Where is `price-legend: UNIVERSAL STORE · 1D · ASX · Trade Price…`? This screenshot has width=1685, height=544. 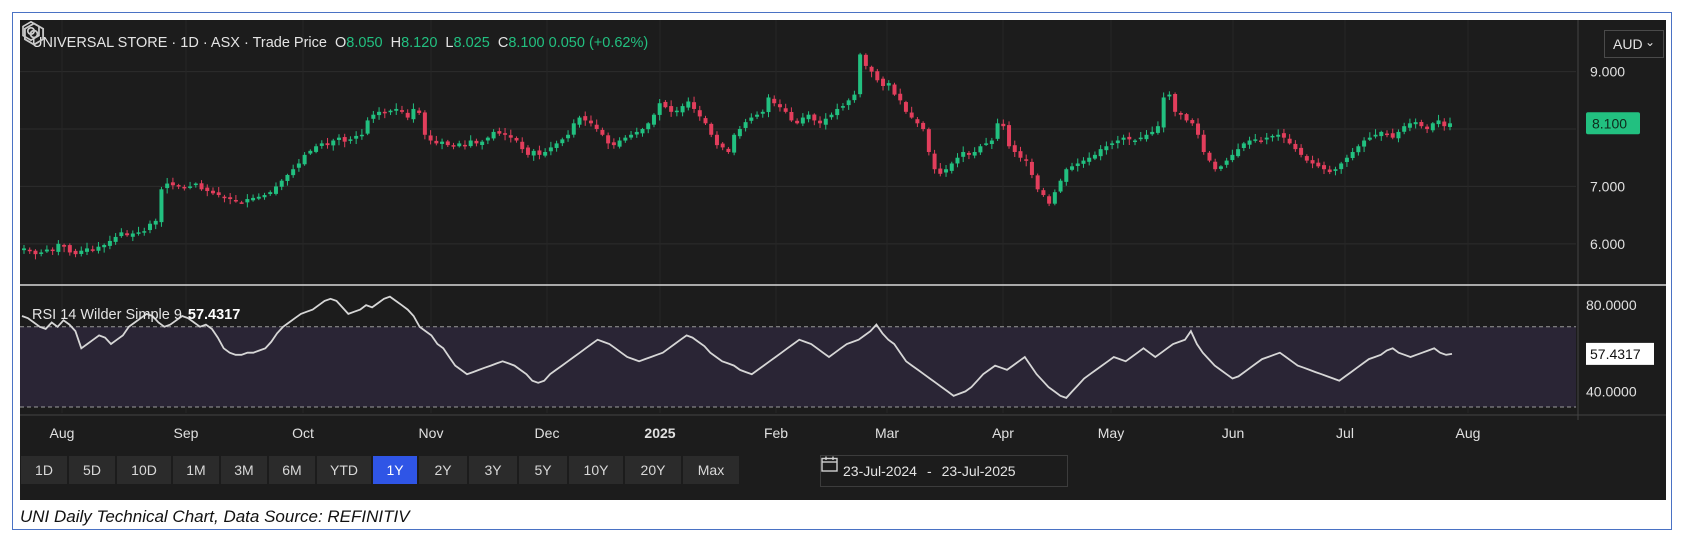
price-legend: UNIVERSAL STORE · 1D · ASX · Trade Price… is located at coordinates (340, 43).